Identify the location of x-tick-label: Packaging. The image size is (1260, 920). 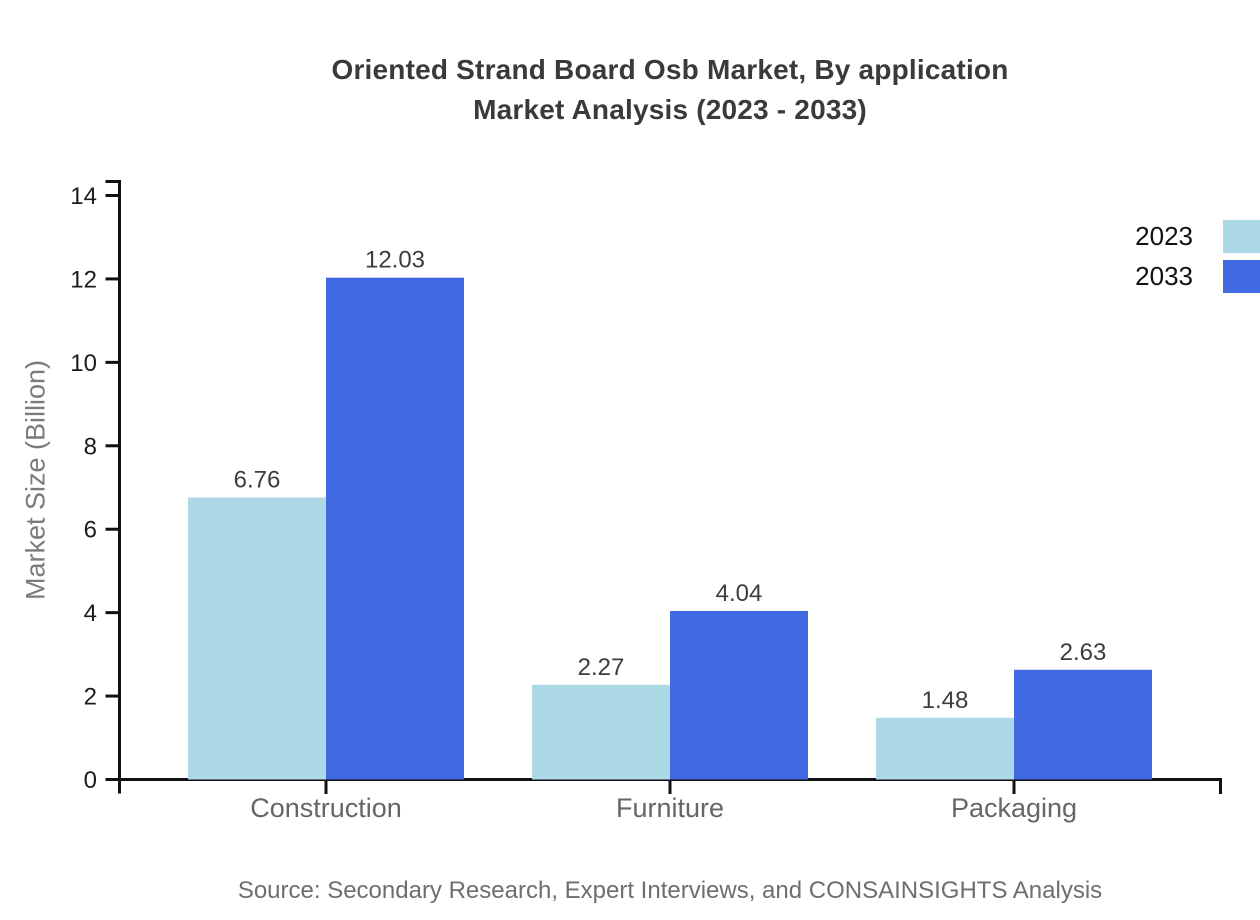
(1014, 808).